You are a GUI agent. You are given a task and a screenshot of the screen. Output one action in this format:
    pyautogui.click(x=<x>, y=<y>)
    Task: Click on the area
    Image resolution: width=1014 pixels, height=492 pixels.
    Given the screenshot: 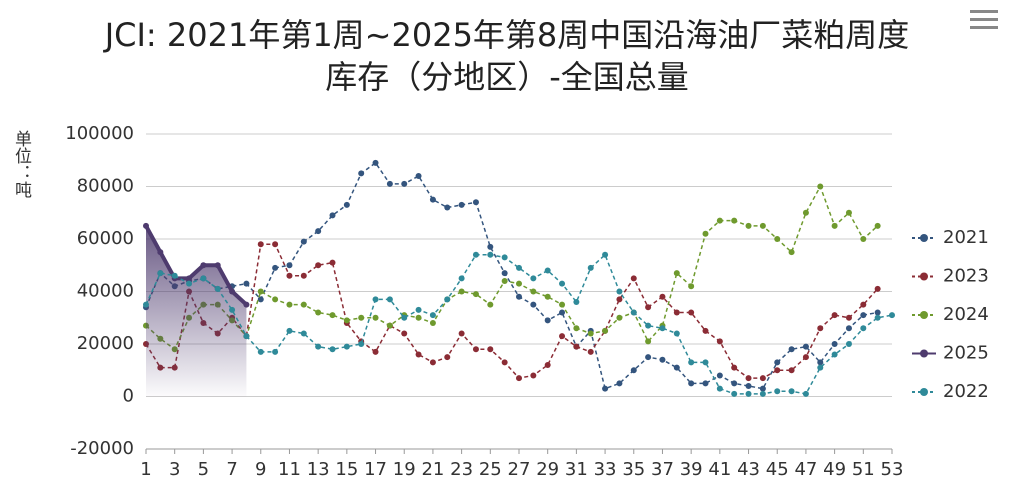 What is the action you would take?
    pyautogui.click(x=196, y=311)
    